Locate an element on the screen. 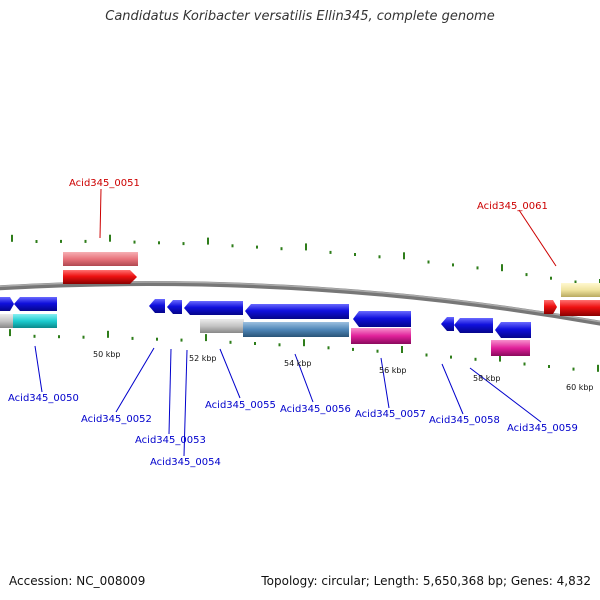 Image resolution: width=600 pixels, height=600 pixels. gene-label-0058: Acid345_0058 is located at coordinates (464, 420).